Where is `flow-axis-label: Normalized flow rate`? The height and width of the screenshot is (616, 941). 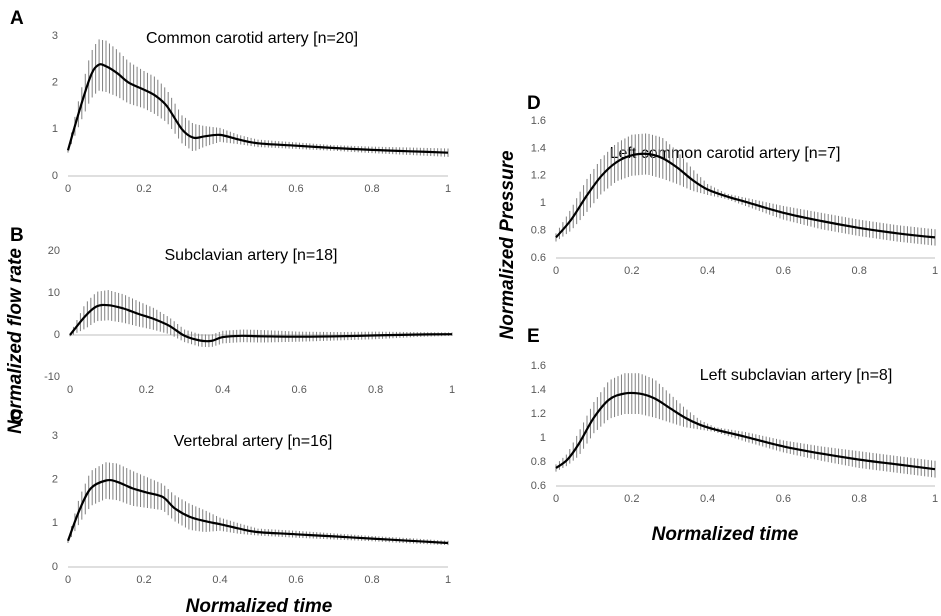 flow-axis-label: Normalized flow rate is located at coordinates (15, 341).